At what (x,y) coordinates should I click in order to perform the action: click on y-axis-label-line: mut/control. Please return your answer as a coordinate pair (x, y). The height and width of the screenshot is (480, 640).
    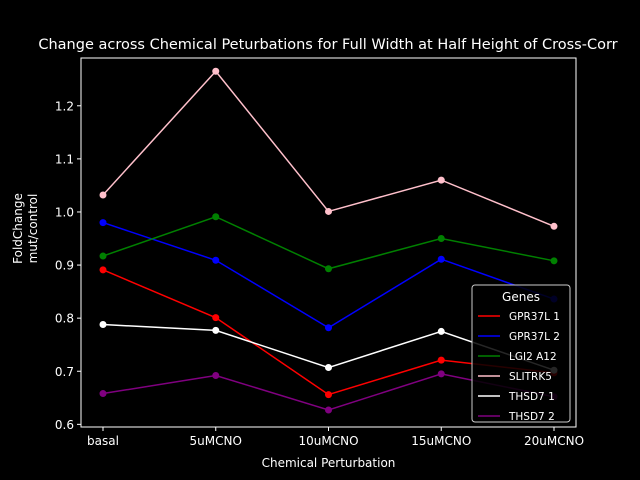
    Looking at the image, I should click on (33, 229).